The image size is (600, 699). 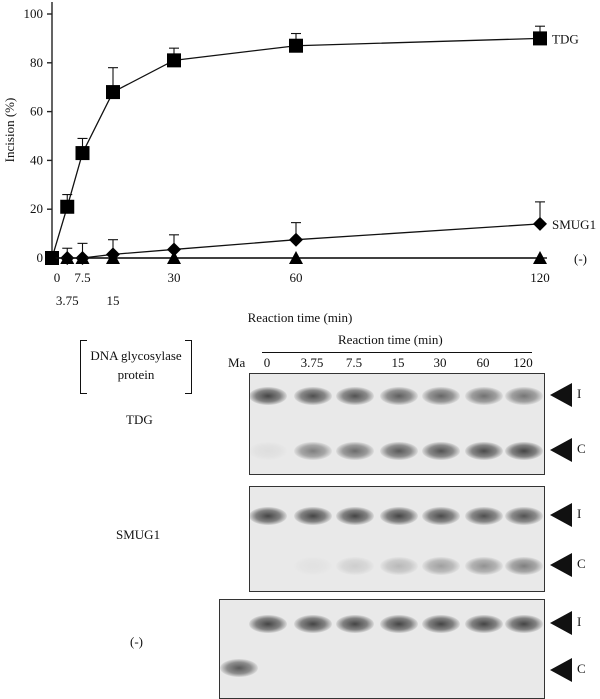 What do you see at coordinates (40, 257) in the screenshot?
I see `y-tick-label: 0` at bounding box center [40, 257].